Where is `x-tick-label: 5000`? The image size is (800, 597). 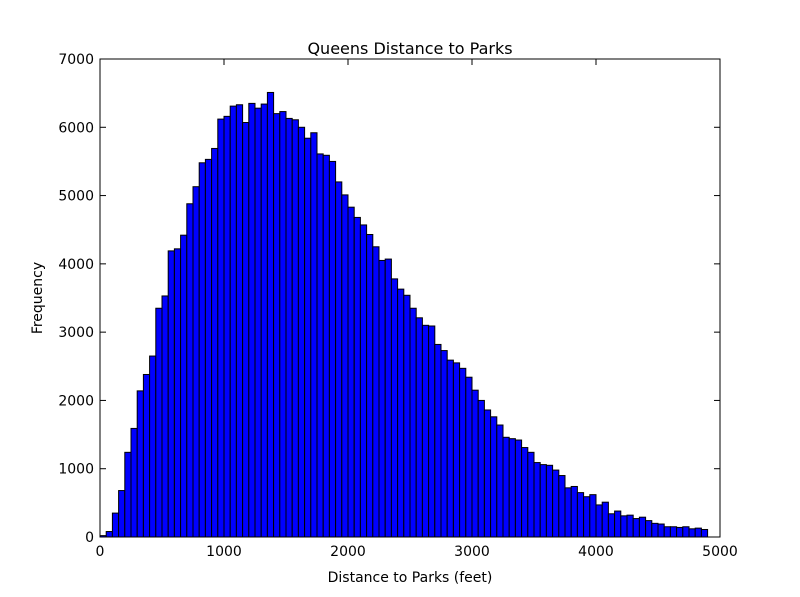 x-tick-label: 5000 is located at coordinates (720, 552).